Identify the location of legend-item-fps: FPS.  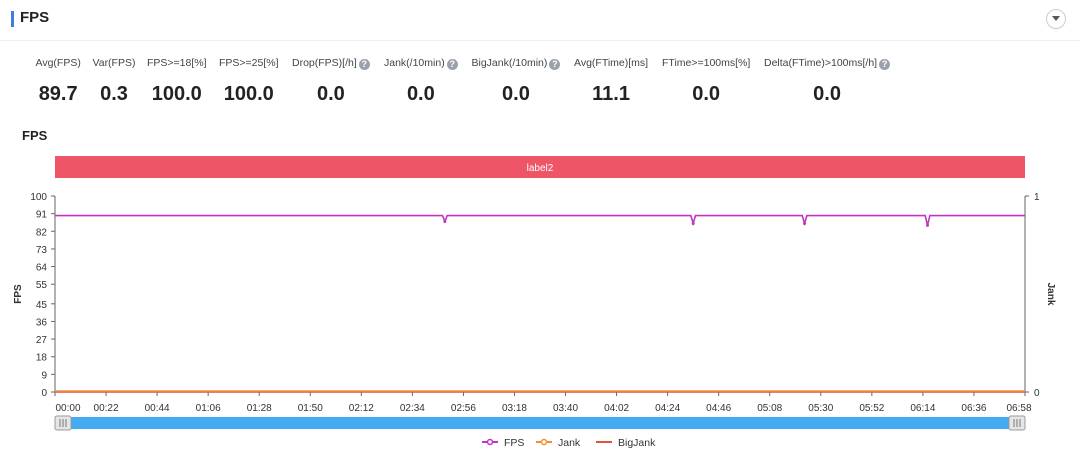
(503, 443).